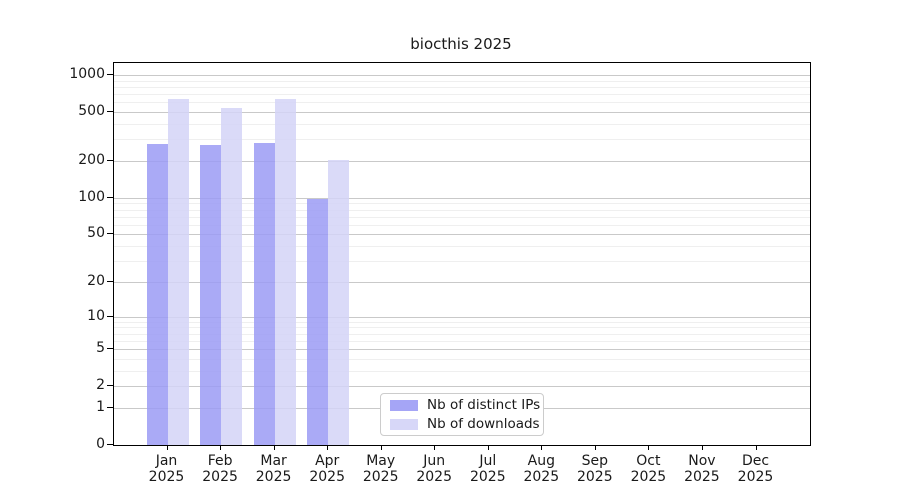 The image size is (900, 500). What do you see at coordinates (91, 159) in the screenshot?
I see `y-tick-label: 200` at bounding box center [91, 159].